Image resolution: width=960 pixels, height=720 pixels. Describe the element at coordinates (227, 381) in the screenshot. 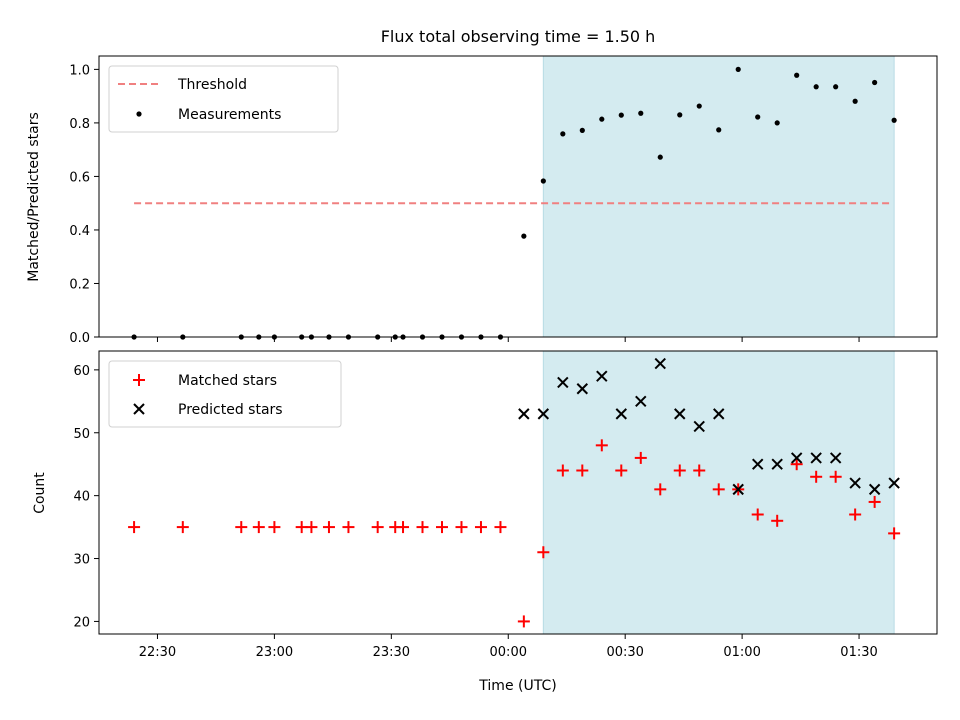

I see `legend-matched-label: Matched stars` at that location.